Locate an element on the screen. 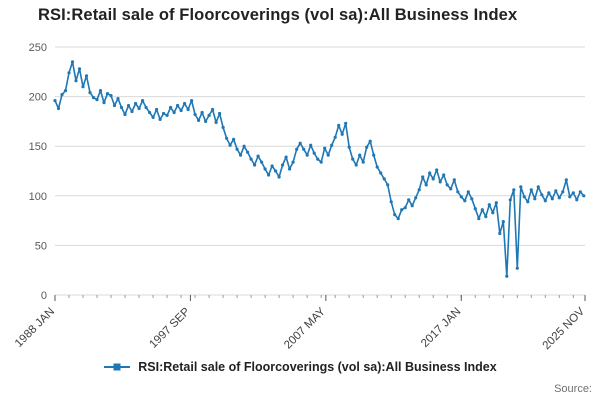  x-tick-label: 1997 SEP is located at coordinates (169, 327).